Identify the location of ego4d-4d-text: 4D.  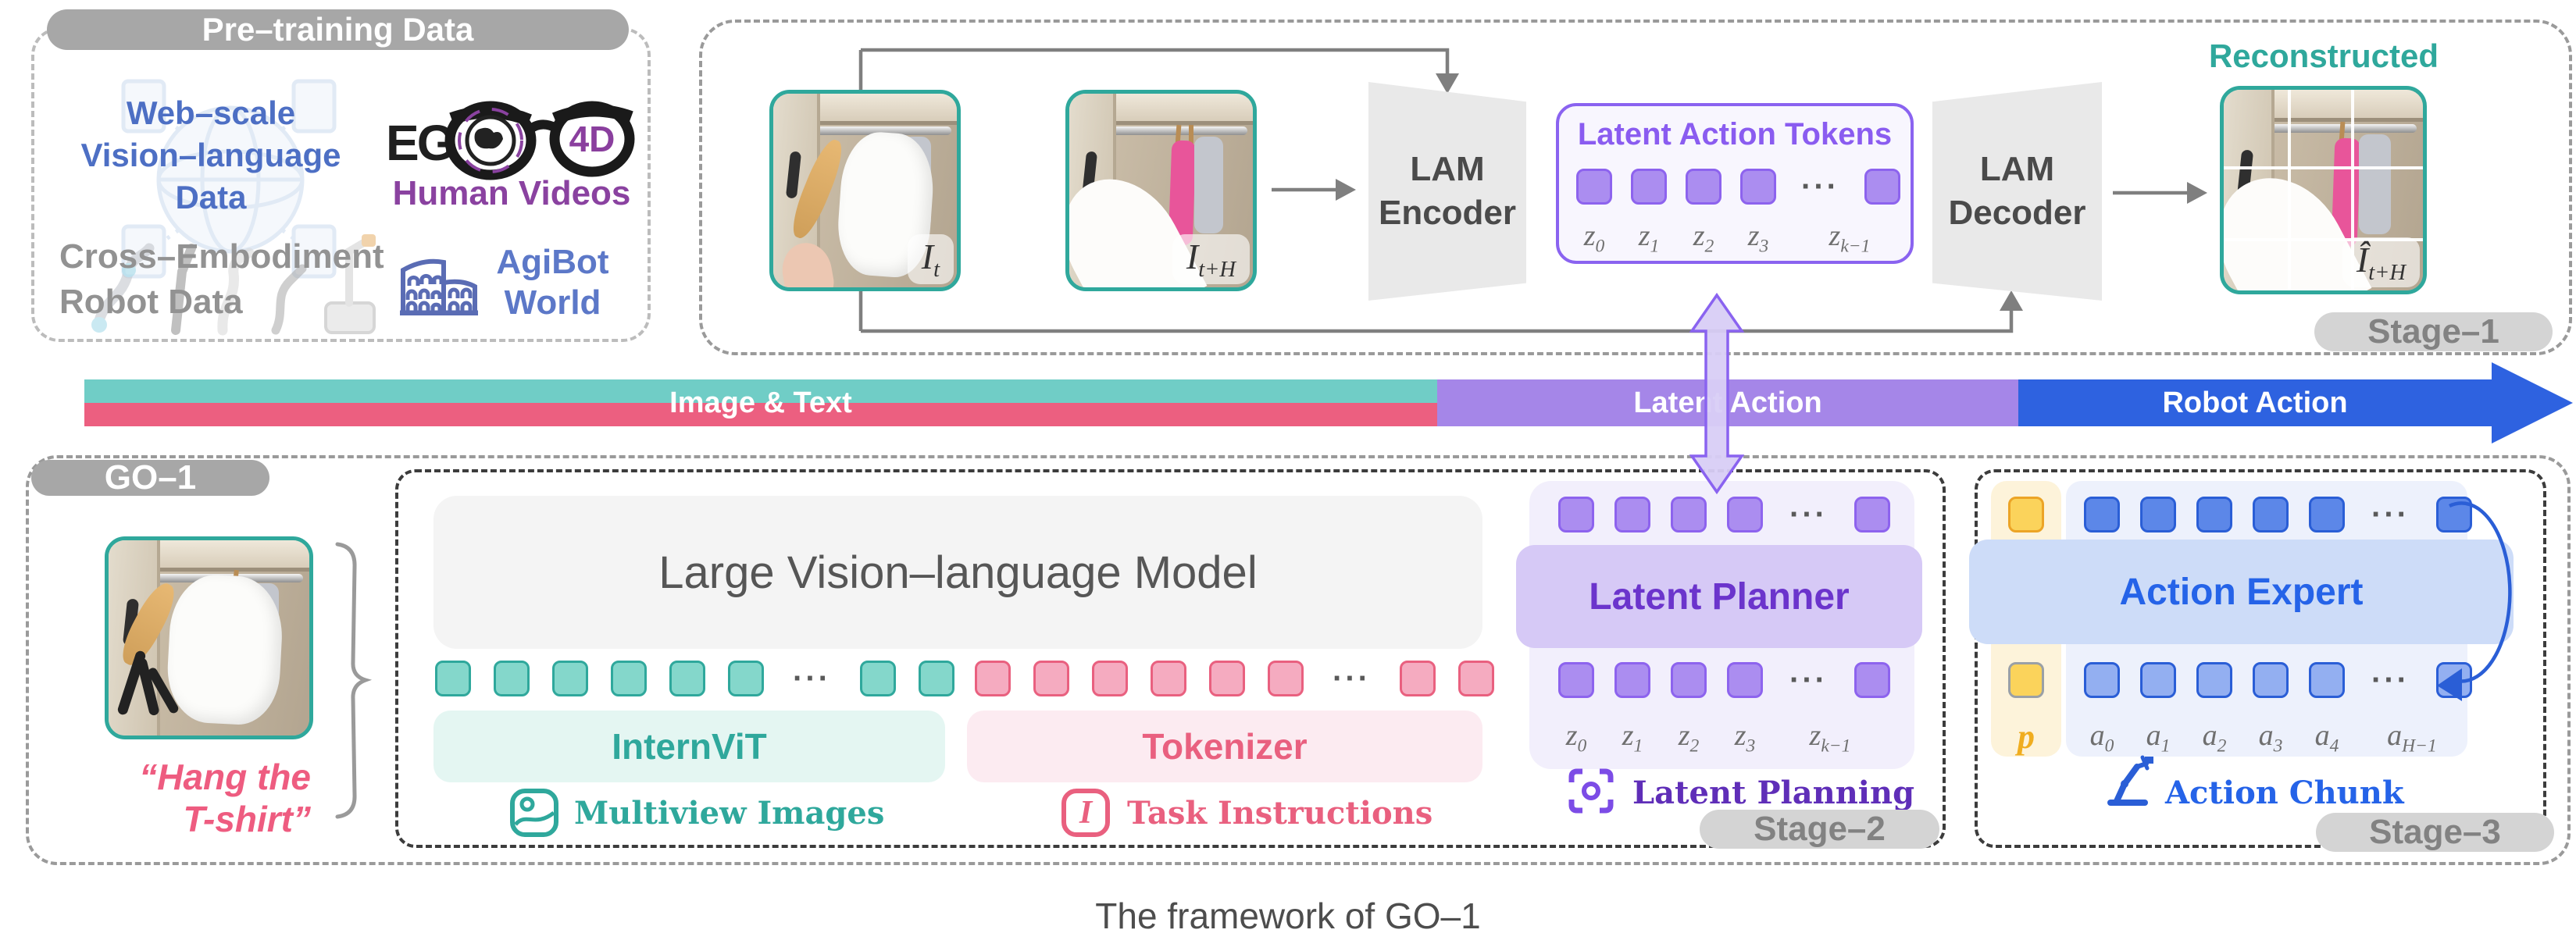
(592, 139).